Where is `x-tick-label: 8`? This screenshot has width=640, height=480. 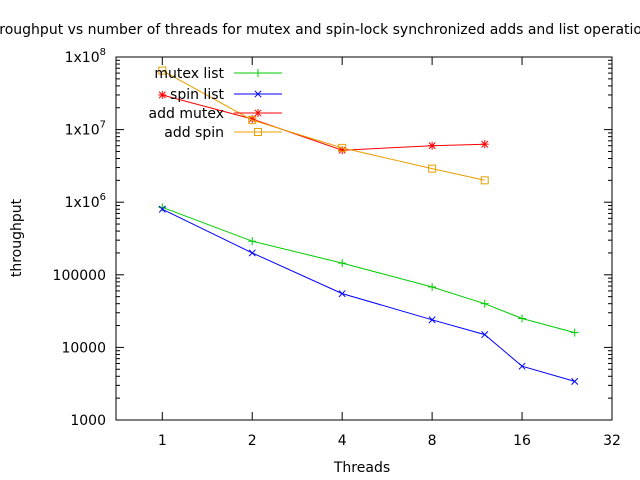 x-tick-label: 8 is located at coordinates (432, 441).